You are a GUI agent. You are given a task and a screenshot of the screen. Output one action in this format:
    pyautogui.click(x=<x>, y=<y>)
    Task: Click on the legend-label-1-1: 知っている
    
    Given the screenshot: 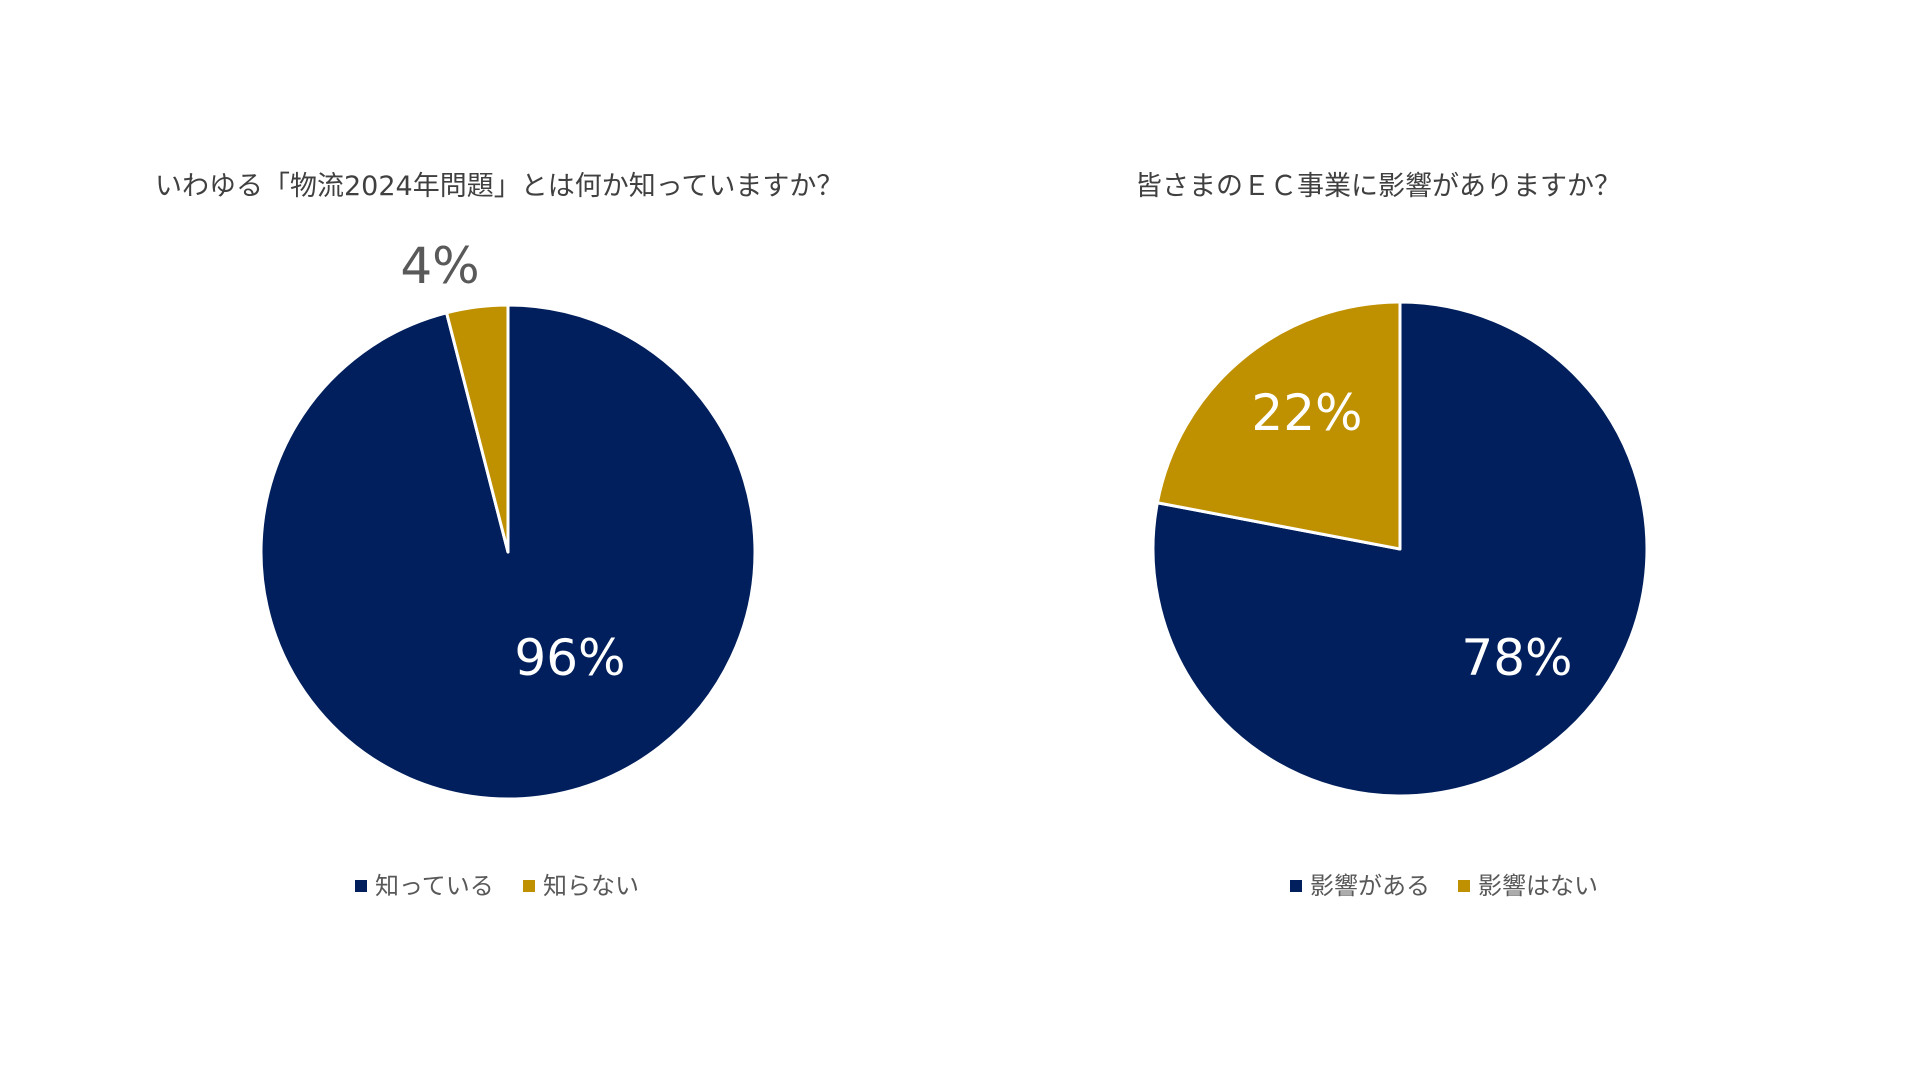 What is the action you would take?
    pyautogui.click(x=434, y=886)
    